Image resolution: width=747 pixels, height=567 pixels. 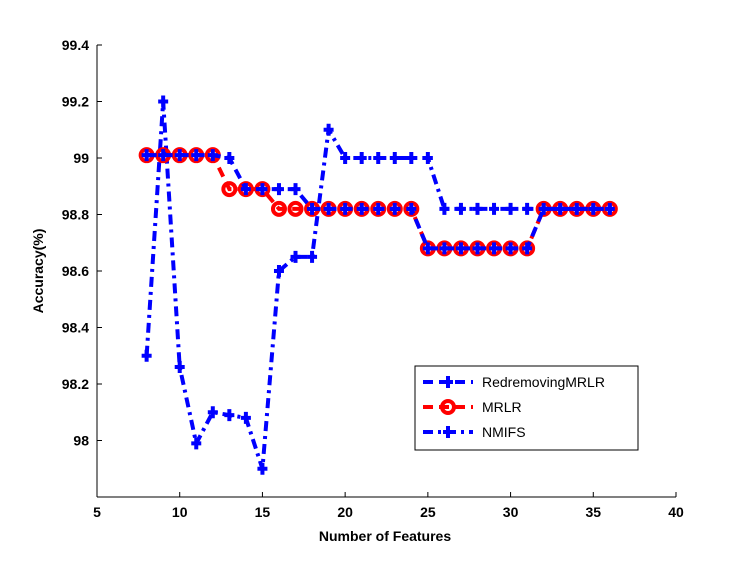 What do you see at coordinates (75, 328) in the screenshot?
I see `y-tick-label: 98.4` at bounding box center [75, 328].